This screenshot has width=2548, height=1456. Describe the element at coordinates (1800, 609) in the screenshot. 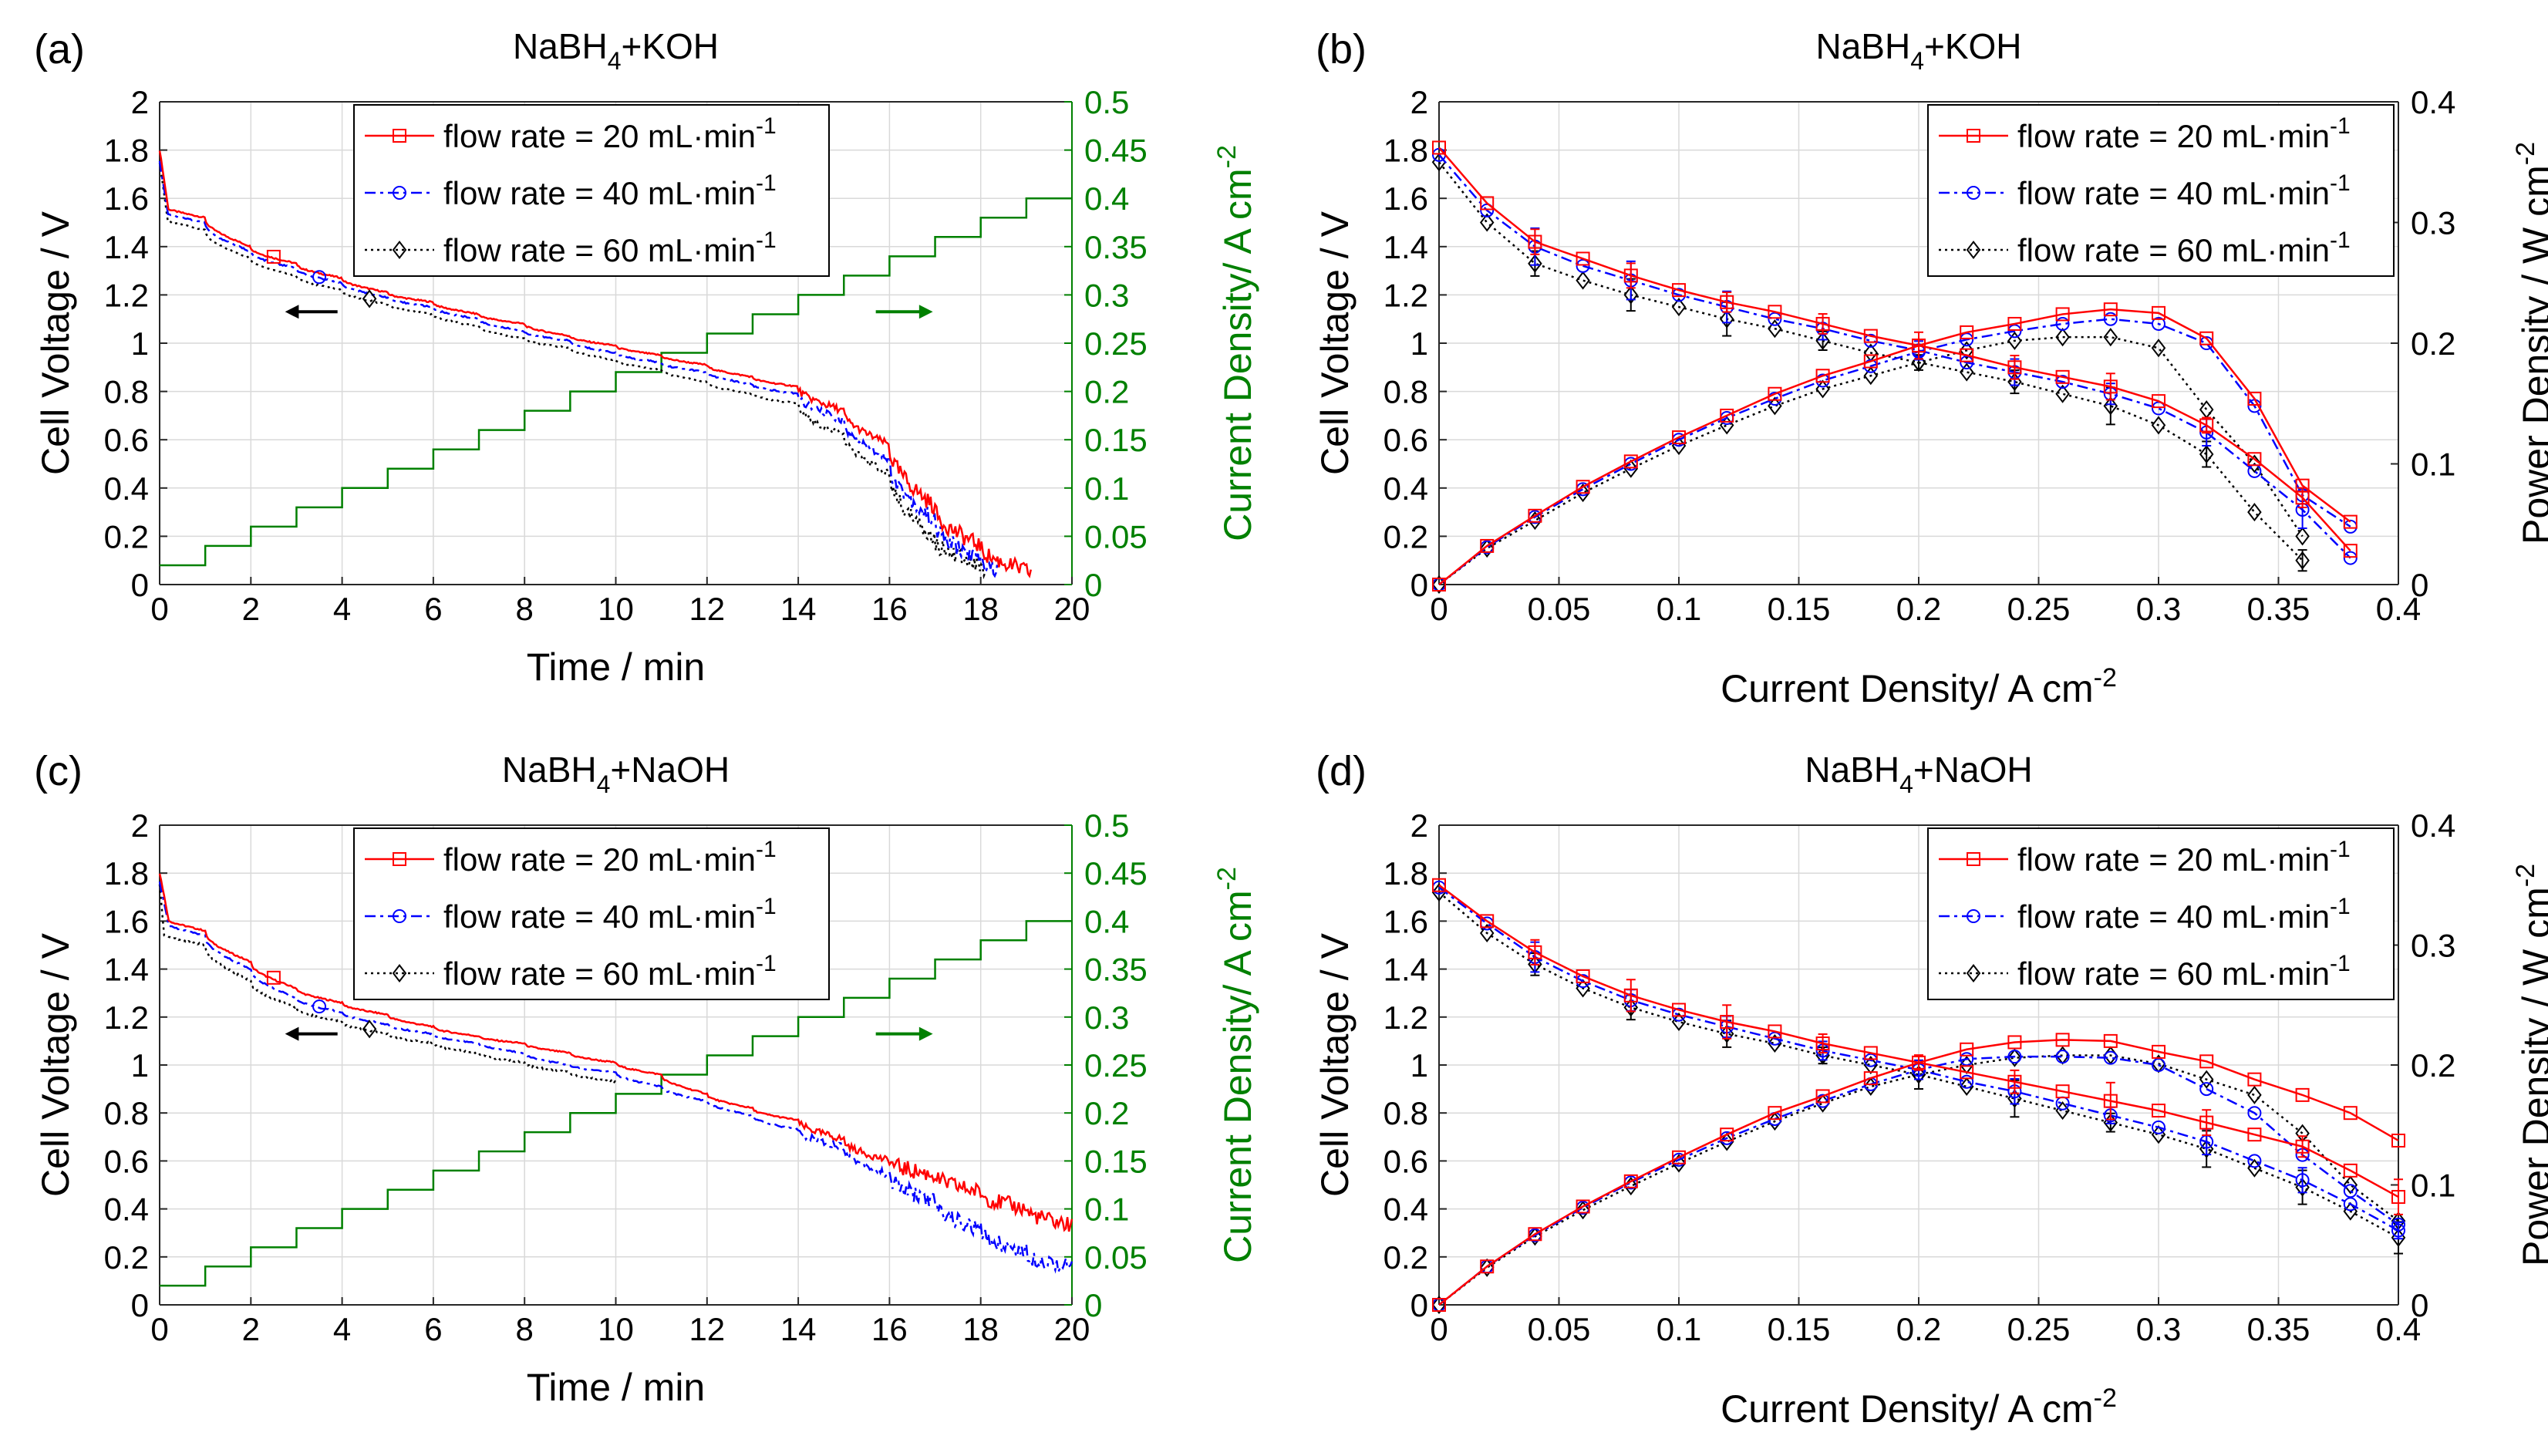

I see `x-tick-label: 0.15` at that location.